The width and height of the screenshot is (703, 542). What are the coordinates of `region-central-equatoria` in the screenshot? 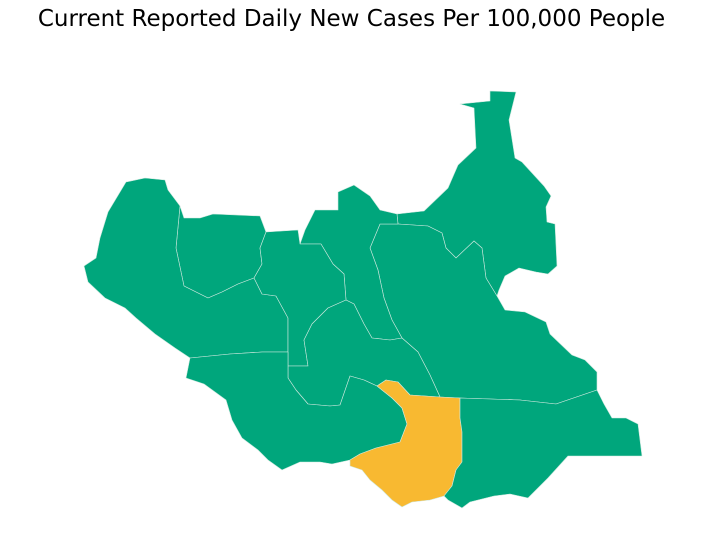 It's located at (406, 443).